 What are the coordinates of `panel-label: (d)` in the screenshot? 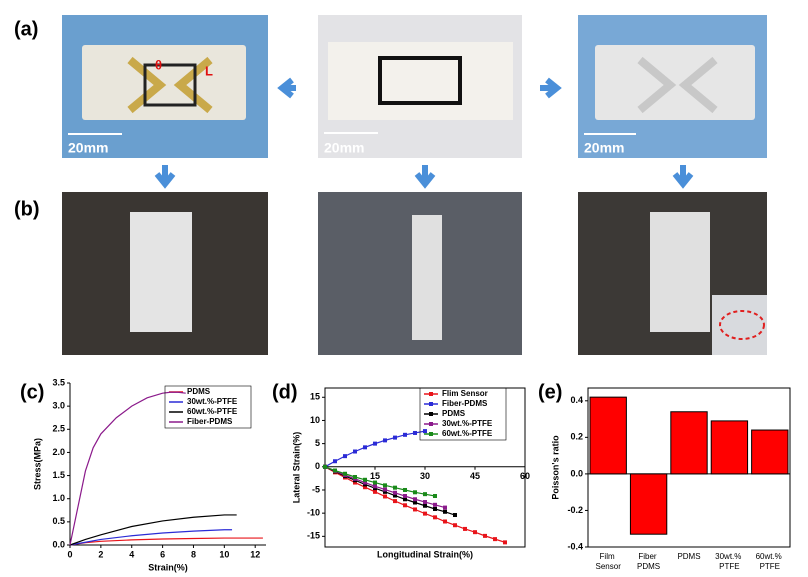 It's located at (285, 392).